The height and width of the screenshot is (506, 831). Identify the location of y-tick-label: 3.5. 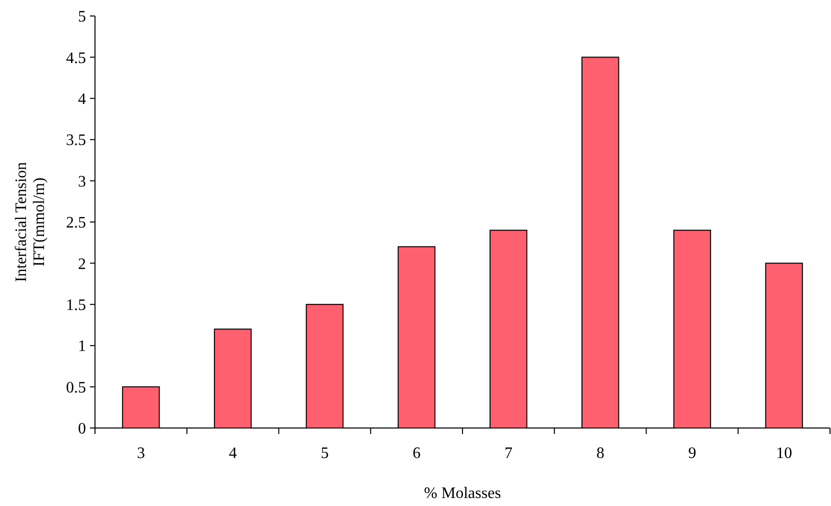
(76, 141).